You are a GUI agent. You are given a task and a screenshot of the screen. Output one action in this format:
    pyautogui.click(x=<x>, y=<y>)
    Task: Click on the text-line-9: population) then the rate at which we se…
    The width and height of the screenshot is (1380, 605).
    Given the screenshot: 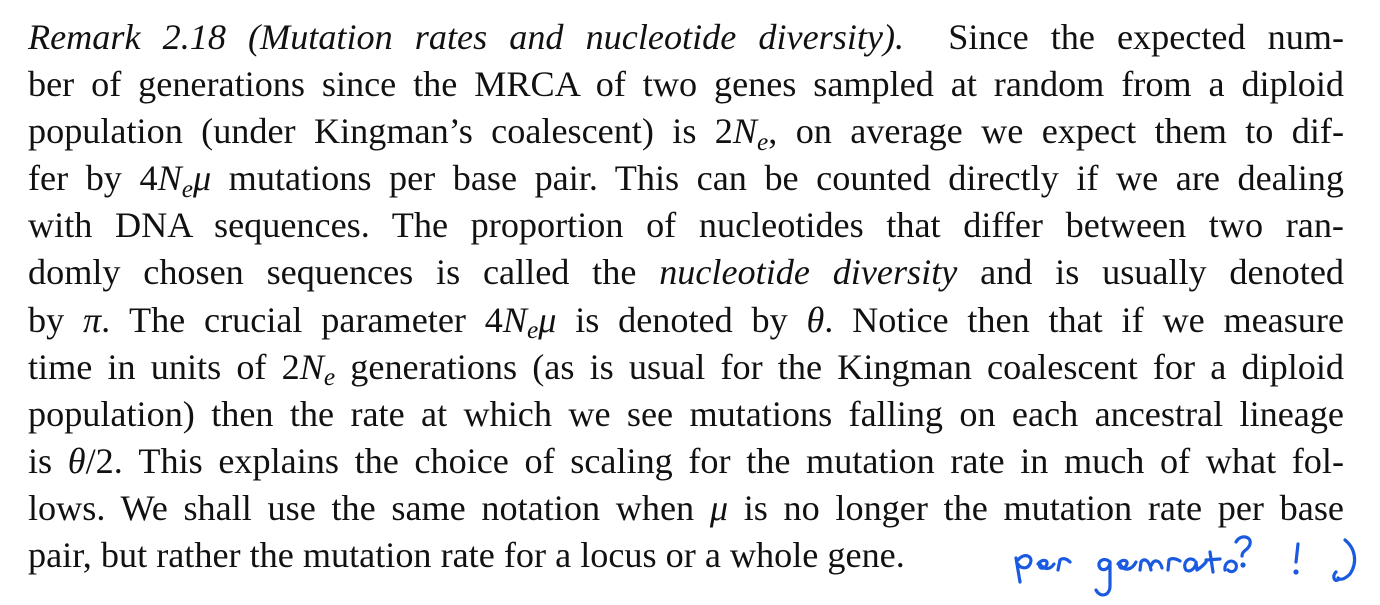 What is the action you would take?
    pyautogui.click(x=686, y=413)
    